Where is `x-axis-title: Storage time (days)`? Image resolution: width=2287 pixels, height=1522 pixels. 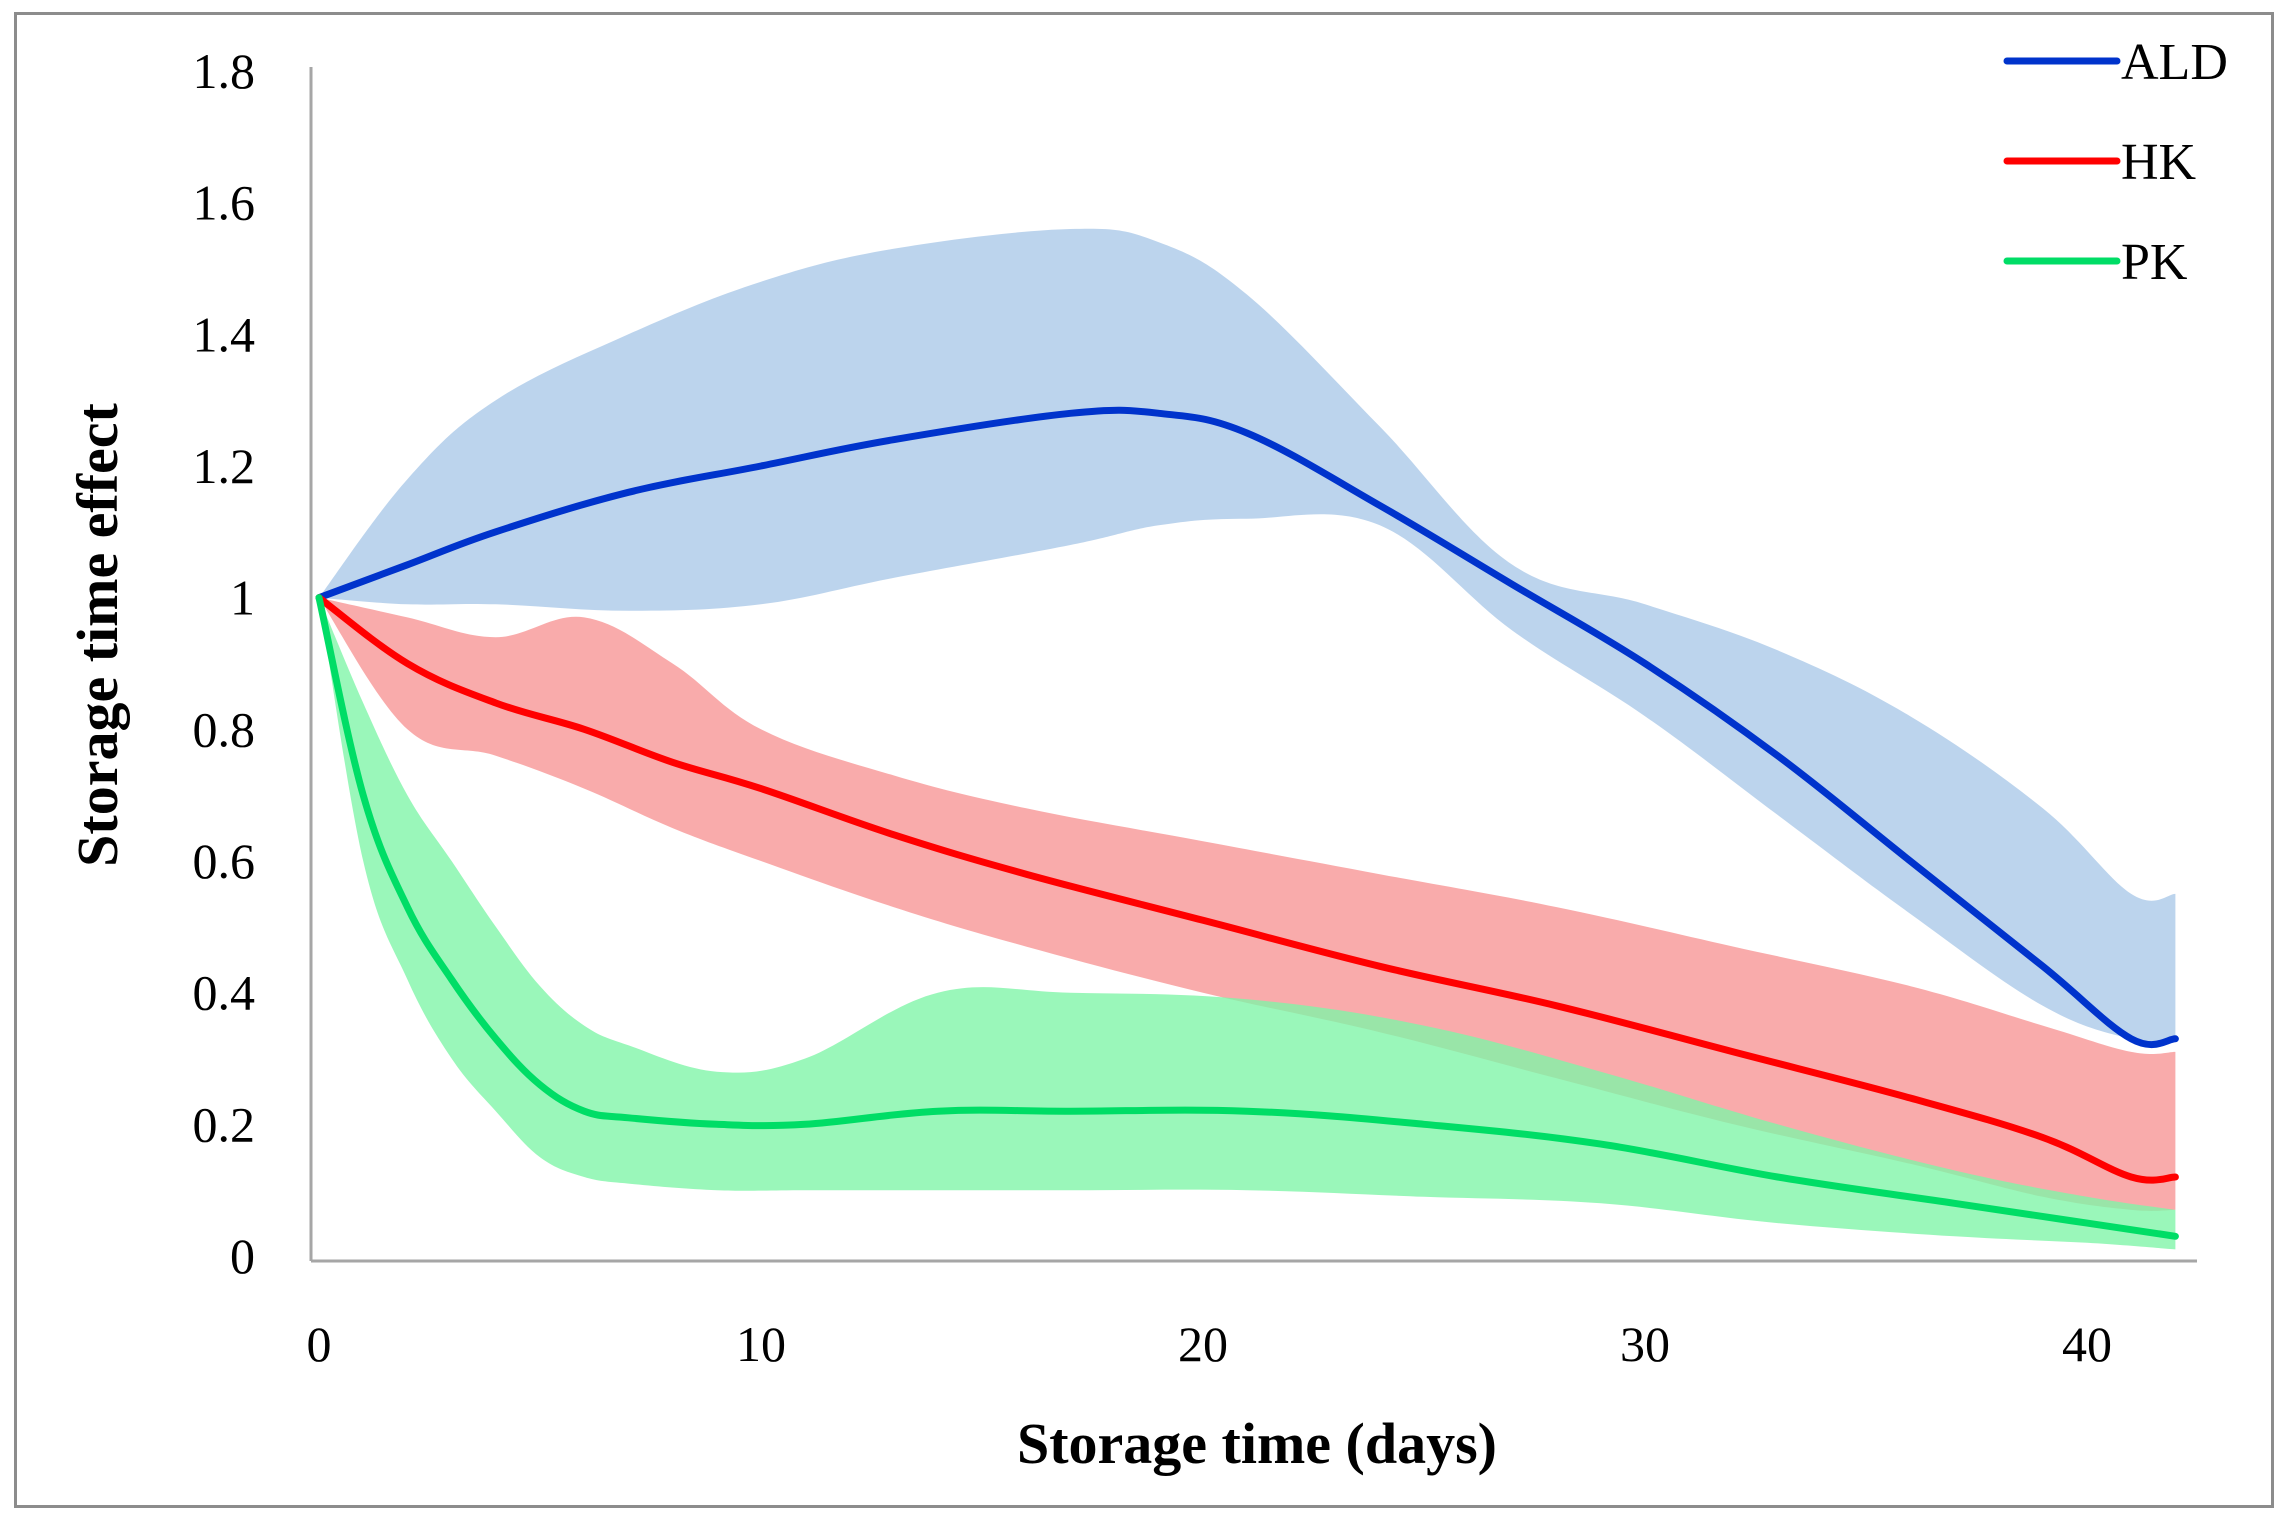 x-axis-title: Storage time (days) is located at coordinates (1257, 1443).